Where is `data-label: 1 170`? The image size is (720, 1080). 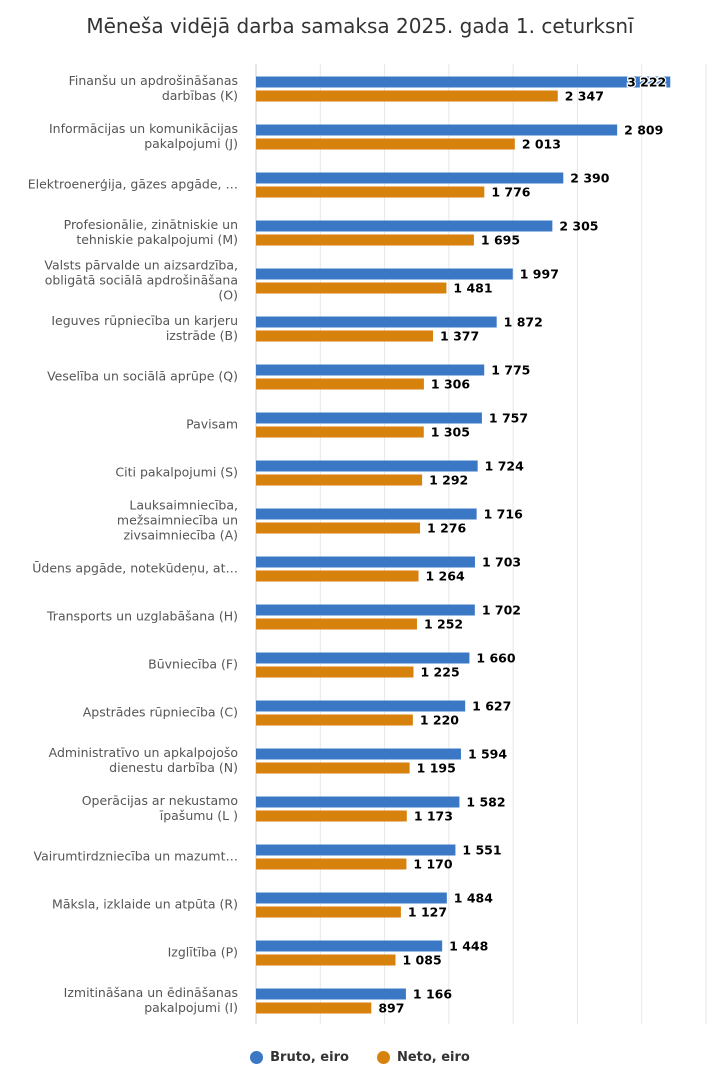 data-label: 1 170 is located at coordinates (432, 864).